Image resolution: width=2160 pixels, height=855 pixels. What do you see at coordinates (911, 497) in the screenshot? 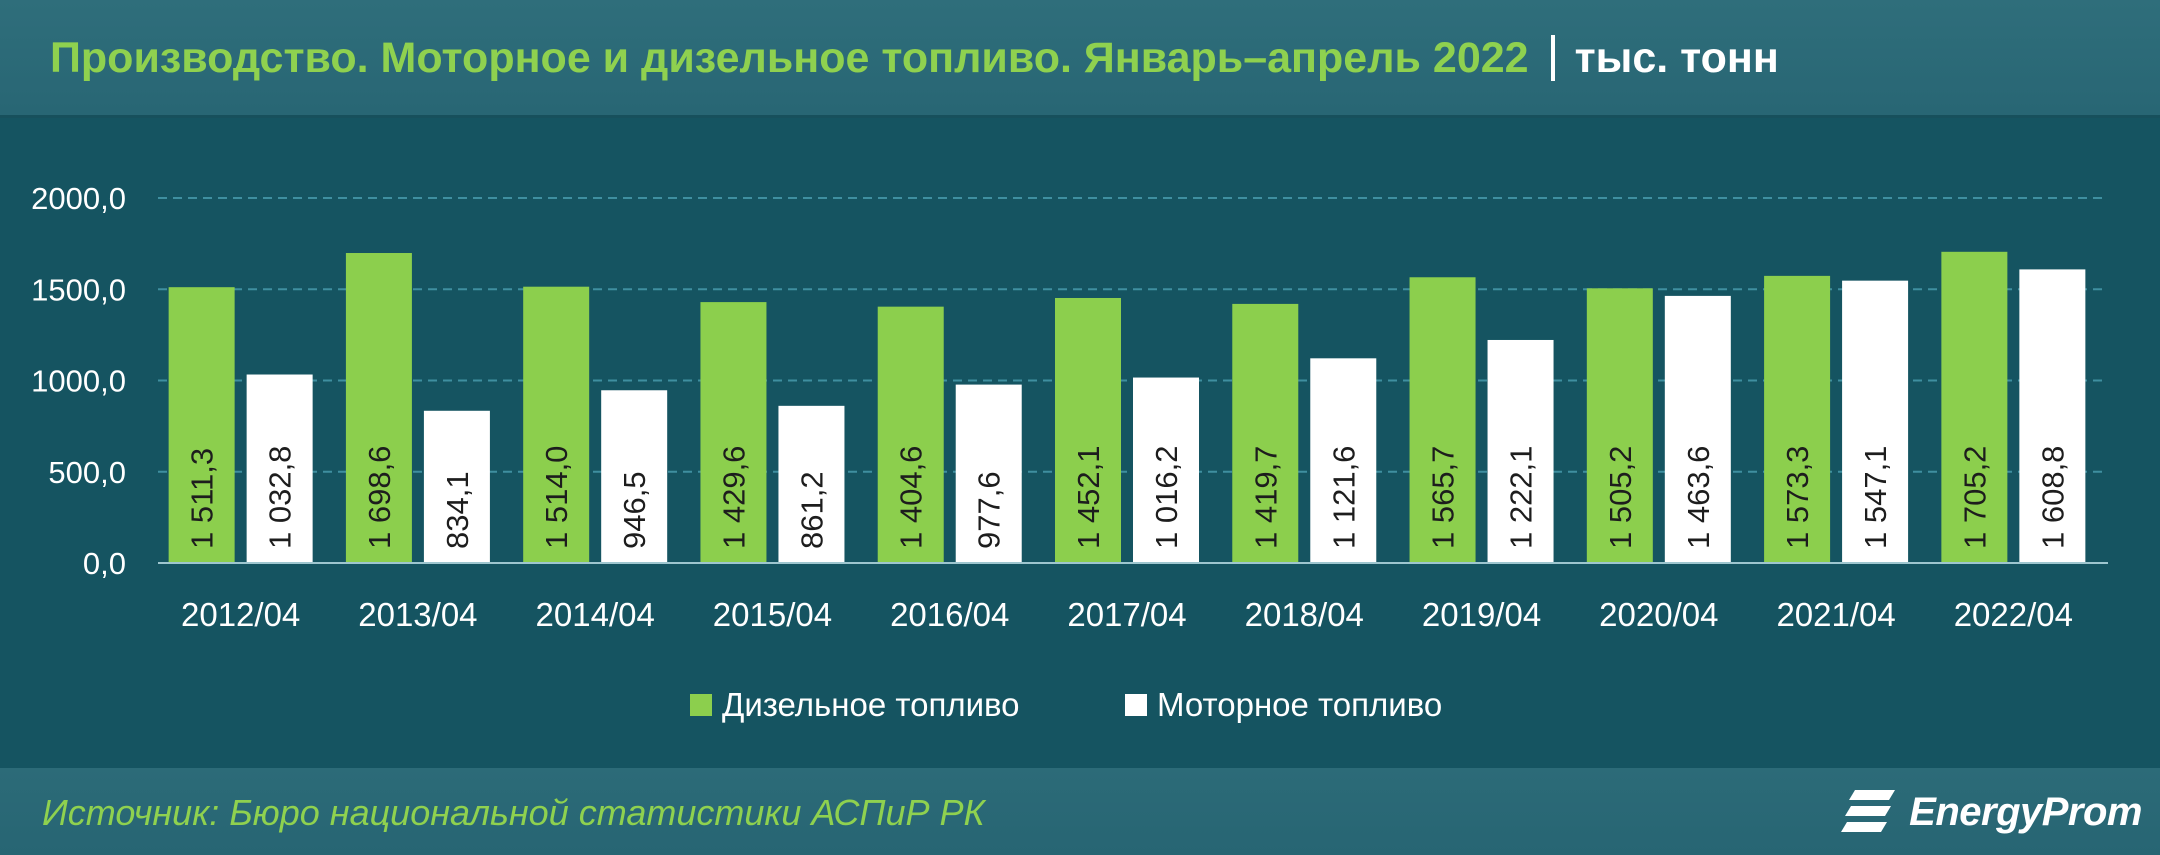
I see `data-label: 1 404,6` at bounding box center [911, 497].